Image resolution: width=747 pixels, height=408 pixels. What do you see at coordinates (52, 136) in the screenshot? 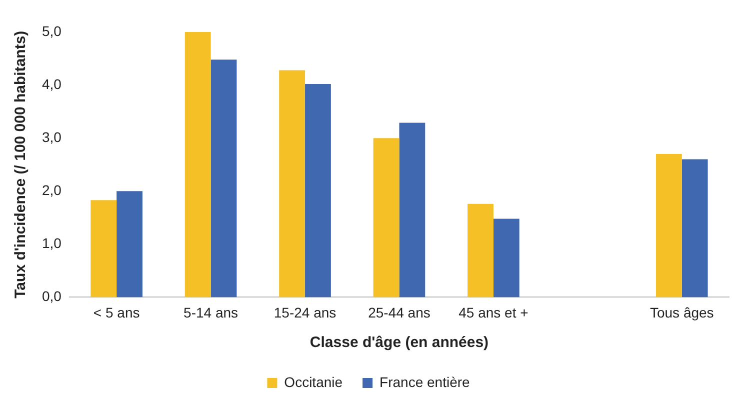
I see `y-tick-label: 3,0` at bounding box center [52, 136].